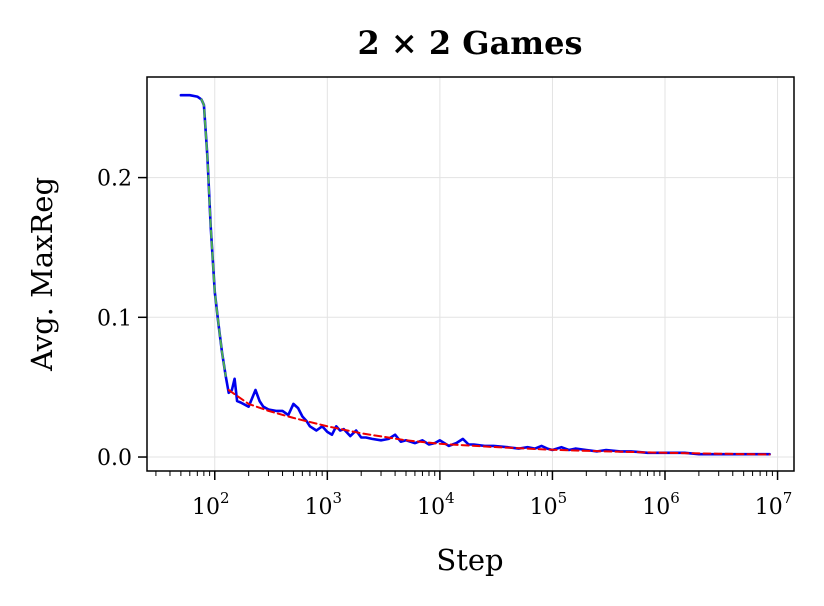  Describe the element at coordinates (338, 498) in the screenshot. I see `x-tick-label-exponent: 3` at that location.